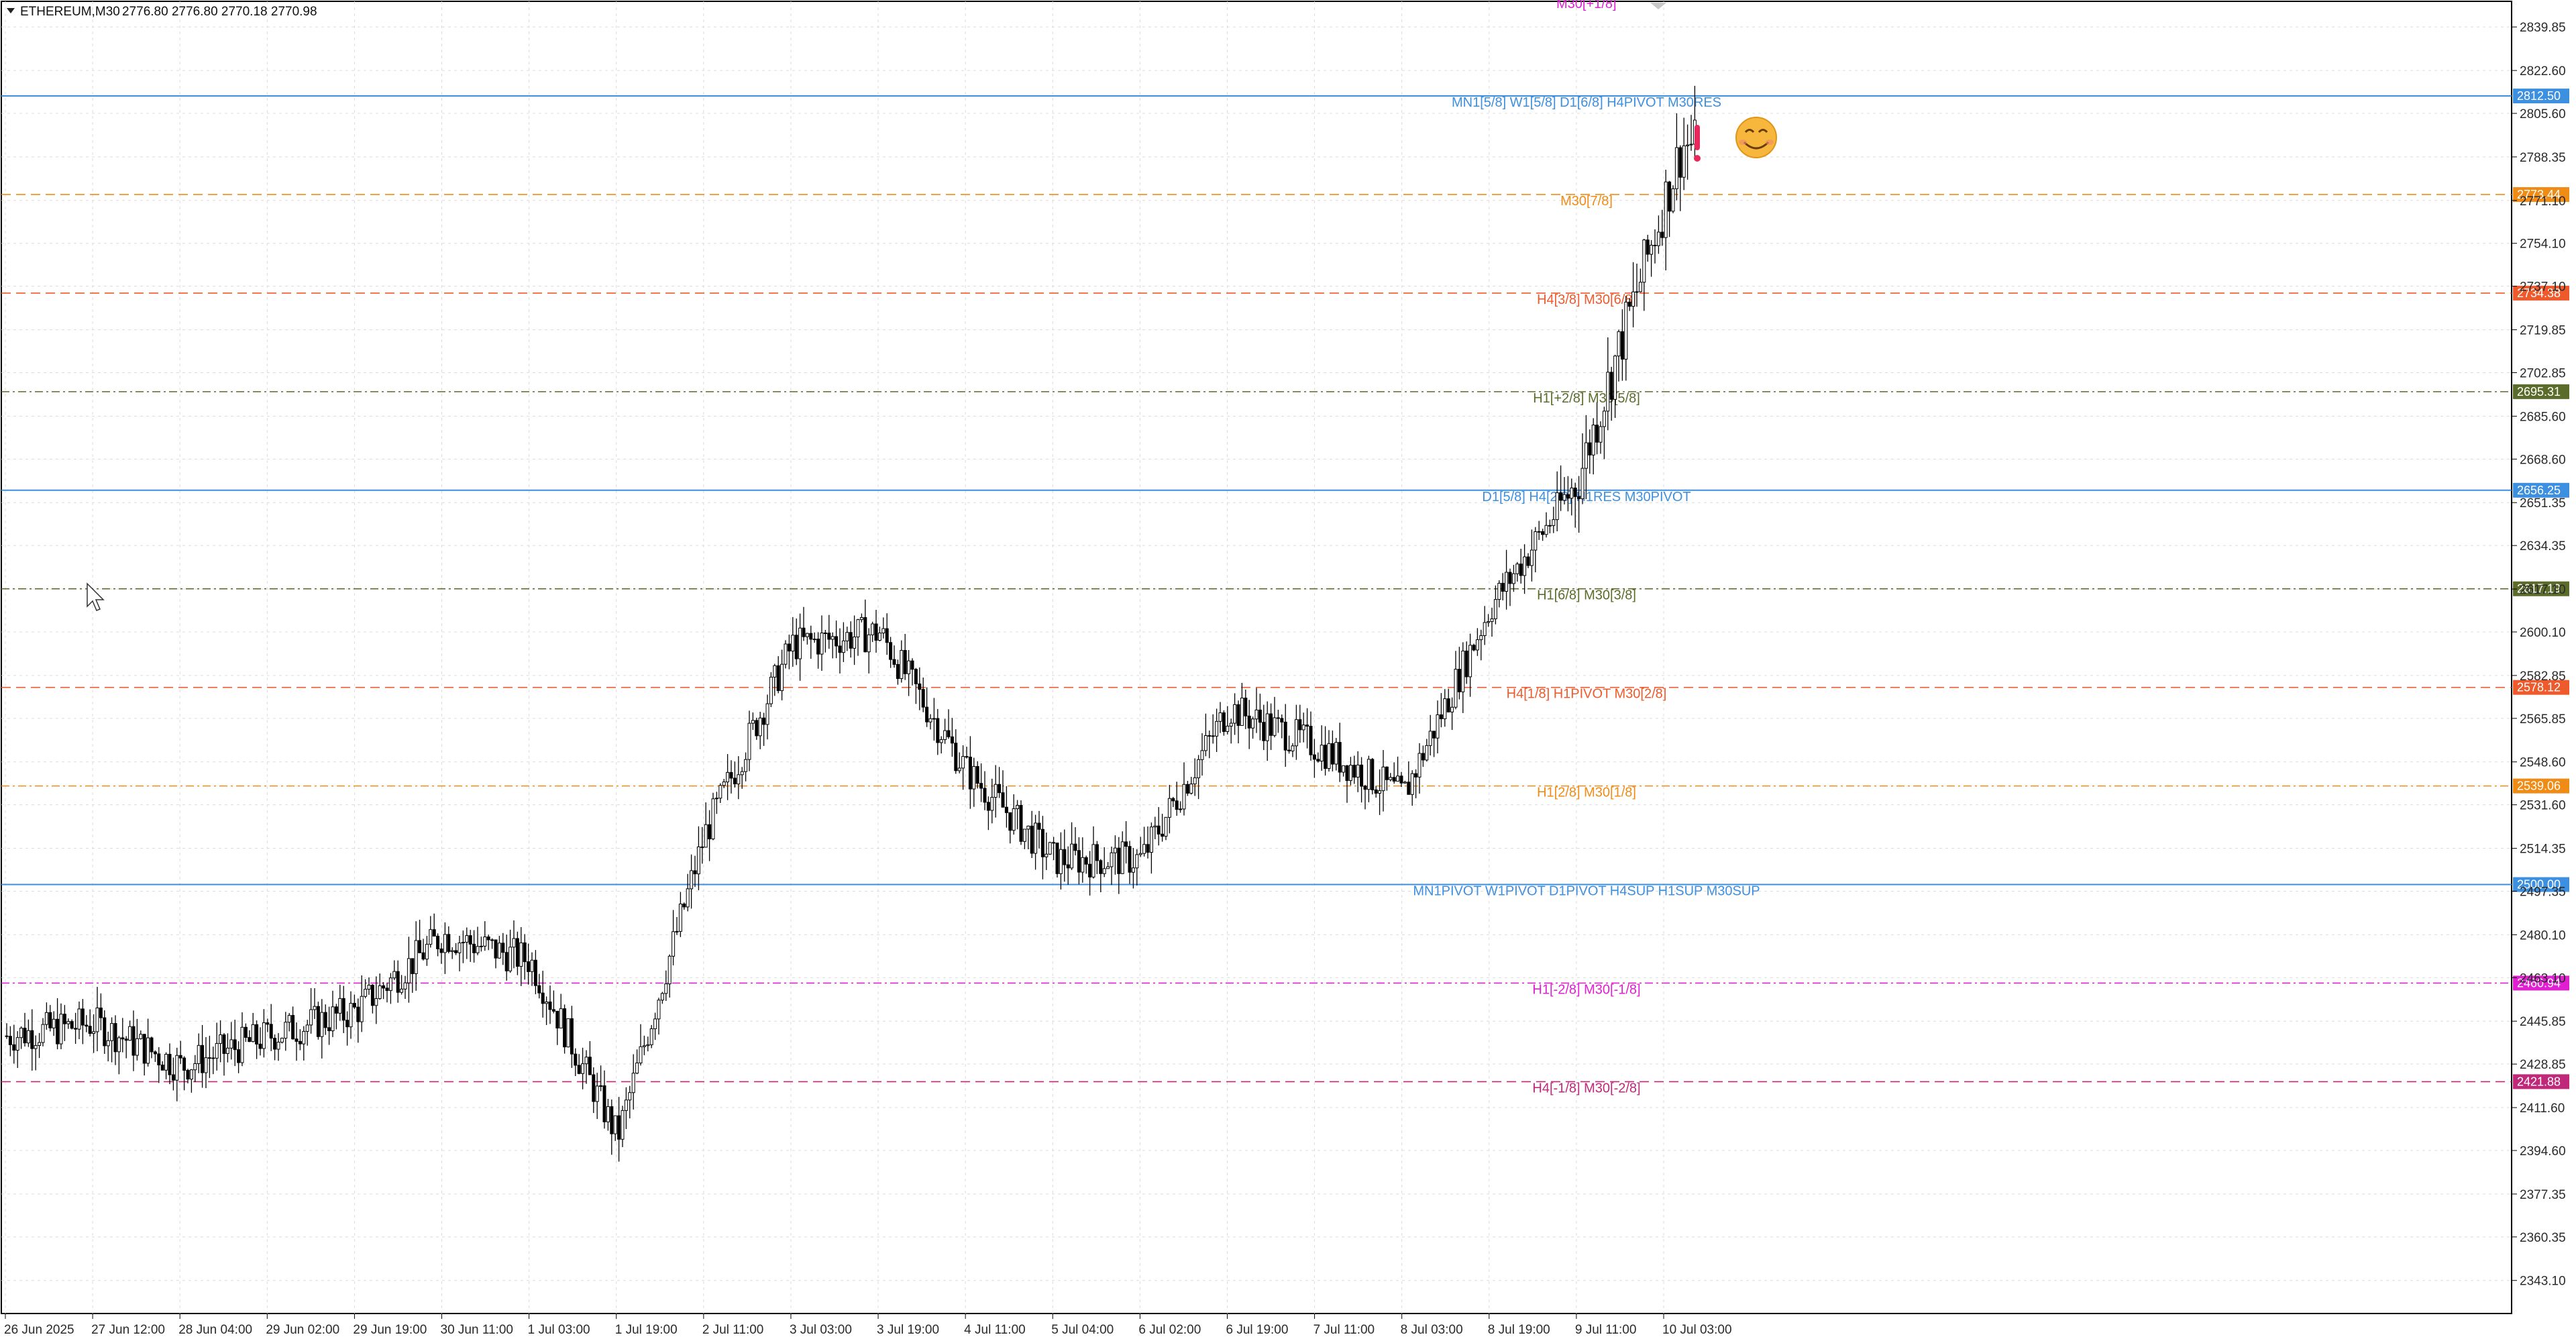  What do you see at coordinates (2543, 374) in the screenshot?
I see `y-tick-label: 2702.85` at bounding box center [2543, 374].